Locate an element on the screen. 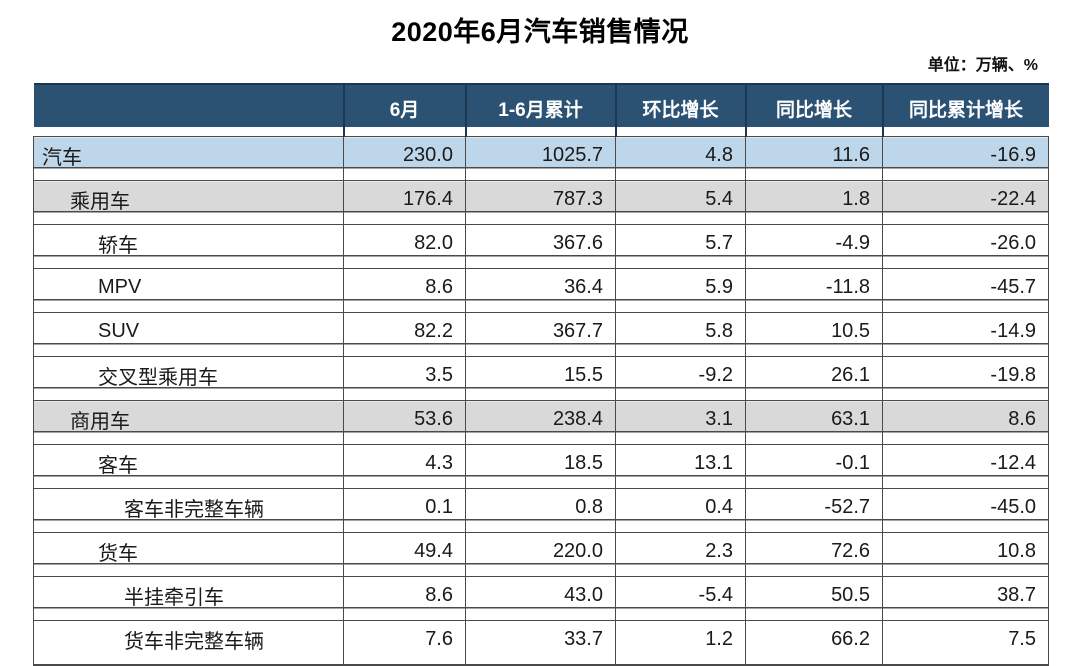 The image size is (1080, 666). column-header: 环比增长 is located at coordinates (680, 110).